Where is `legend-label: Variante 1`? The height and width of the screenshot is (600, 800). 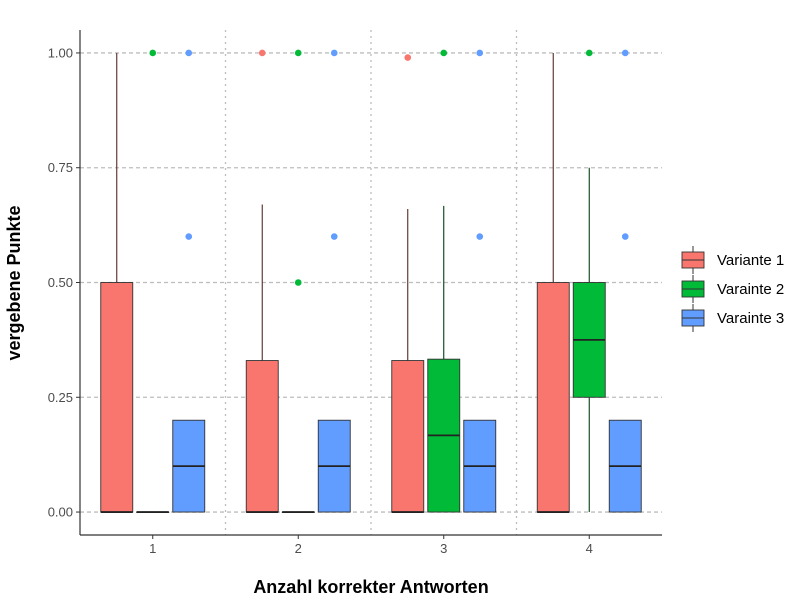
legend-label: Variante 1 is located at coordinates (750, 260).